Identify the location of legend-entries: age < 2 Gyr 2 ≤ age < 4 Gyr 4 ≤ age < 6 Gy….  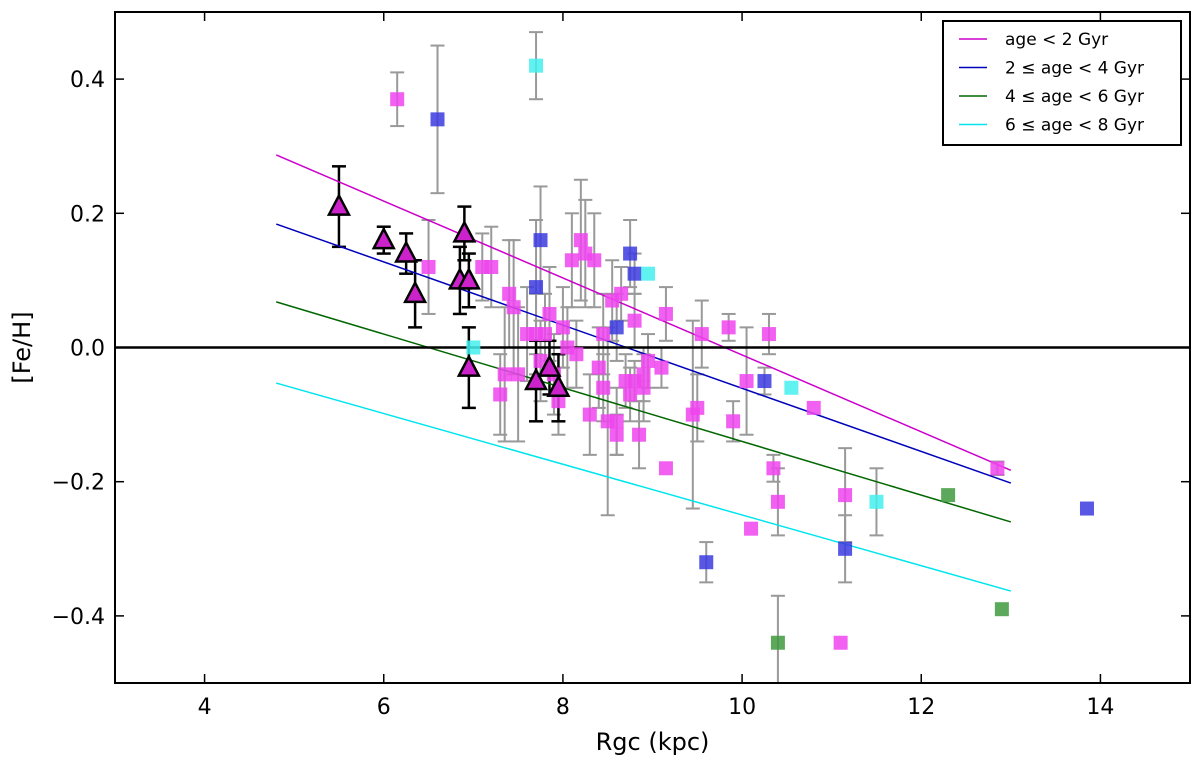
(1051, 83).